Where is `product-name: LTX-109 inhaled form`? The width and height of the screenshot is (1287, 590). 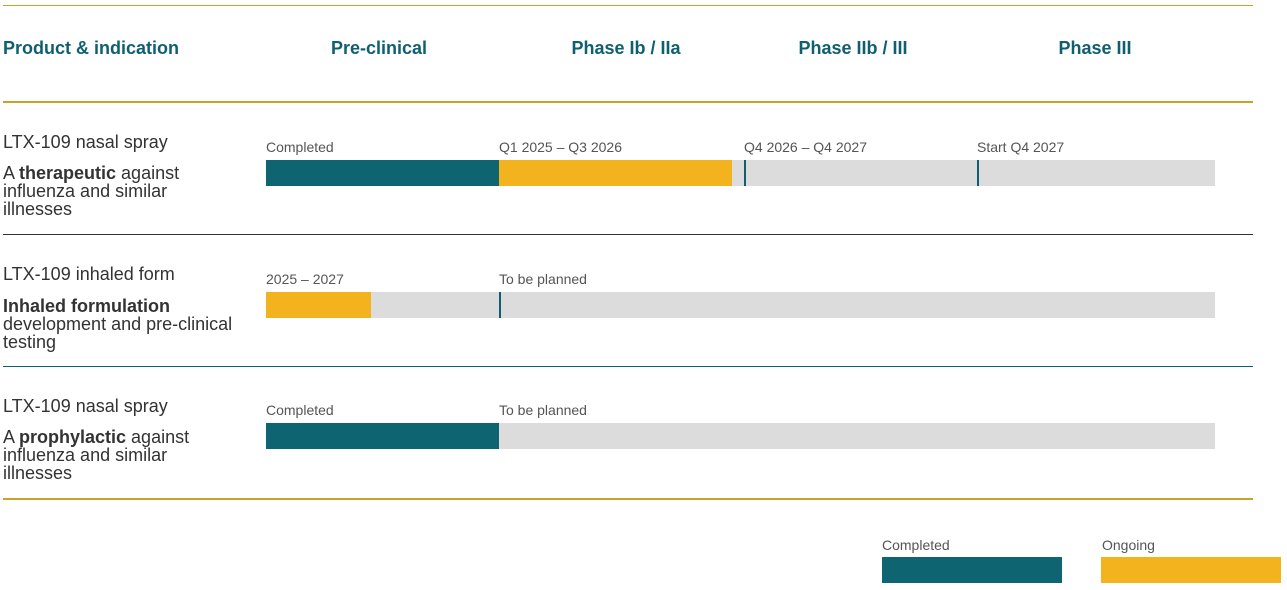
product-name: LTX-109 inhaled form is located at coordinates (89, 274).